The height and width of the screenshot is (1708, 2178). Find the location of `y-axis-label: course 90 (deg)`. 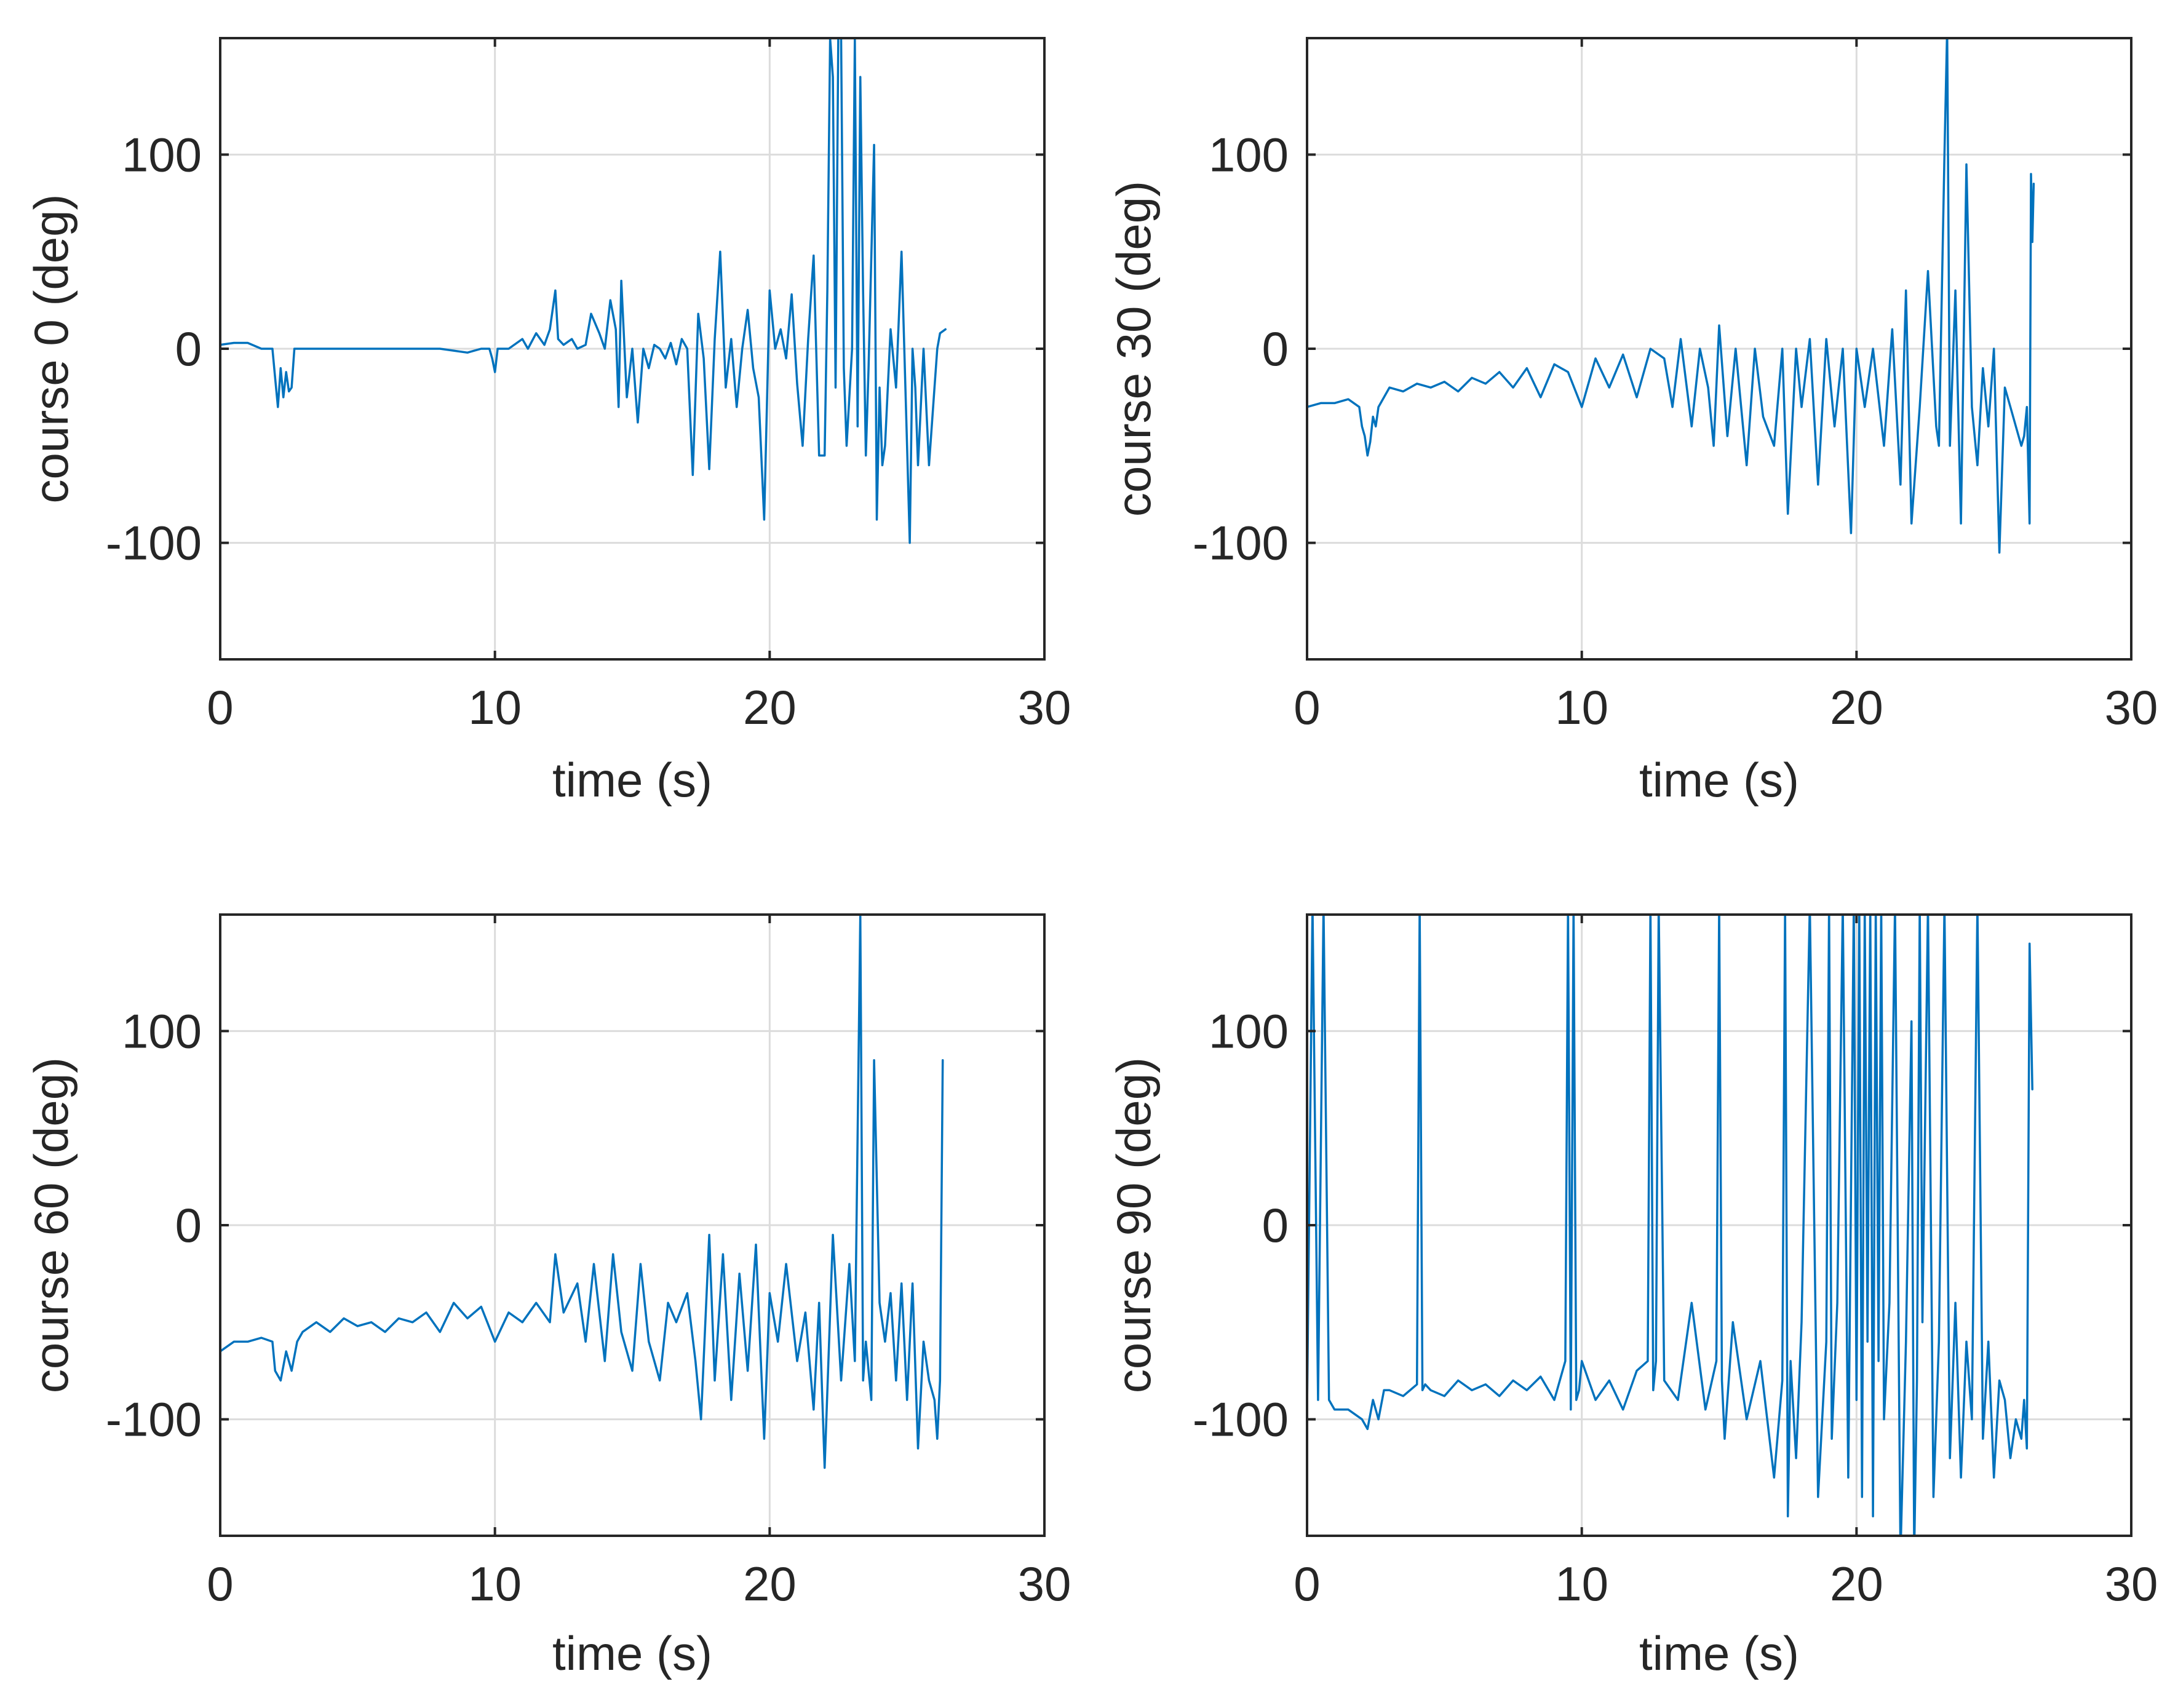

y-axis-label: course 90 (deg) is located at coordinates (1134, 1225).